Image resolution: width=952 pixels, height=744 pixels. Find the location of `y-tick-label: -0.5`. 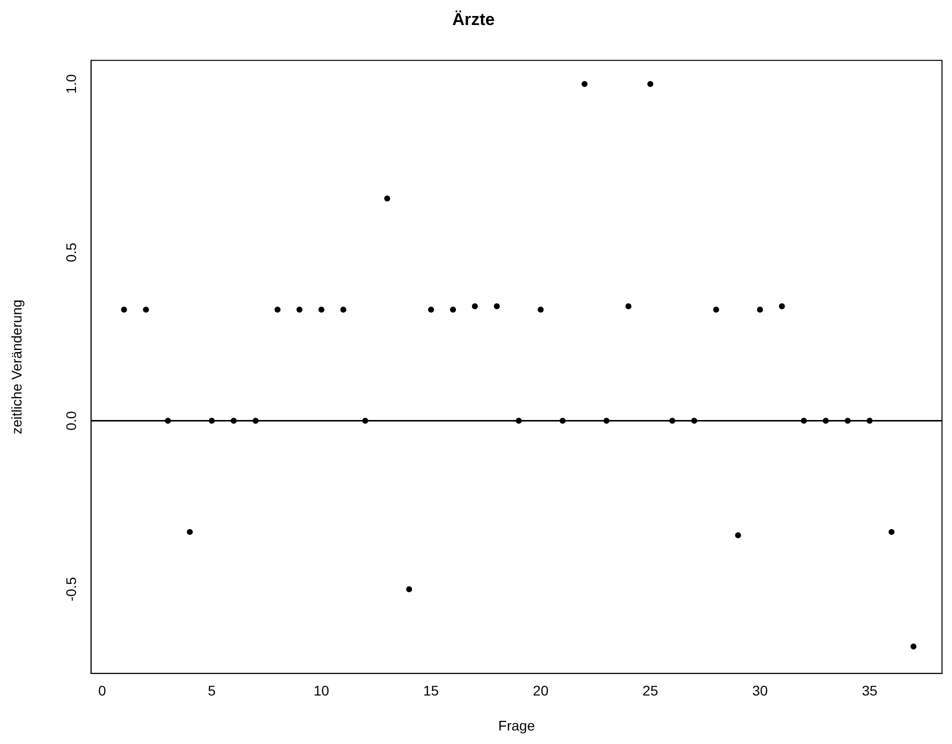

y-tick-label: -0.5 is located at coordinates (70, 589).